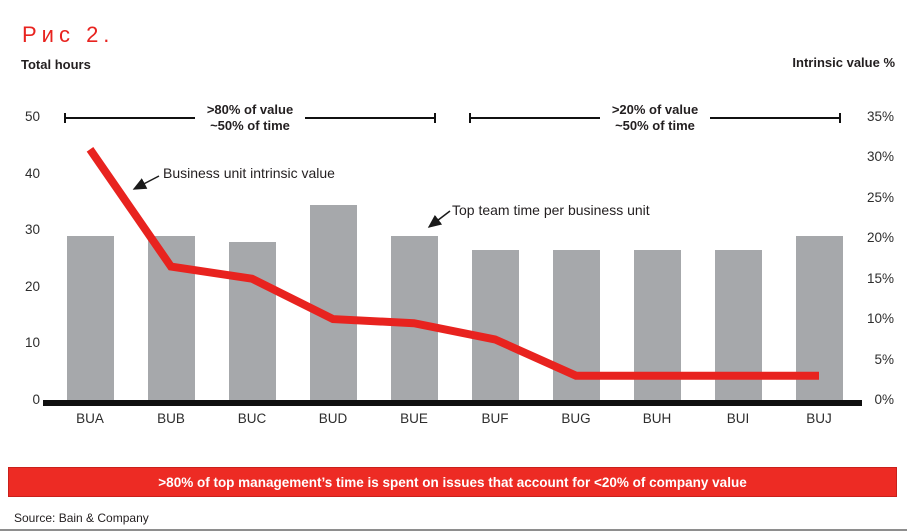 Image resolution: width=907 pixels, height=532 pixels. What do you see at coordinates (880, 157) in the screenshot?
I see `right-axis-tick-label: 30%` at bounding box center [880, 157].